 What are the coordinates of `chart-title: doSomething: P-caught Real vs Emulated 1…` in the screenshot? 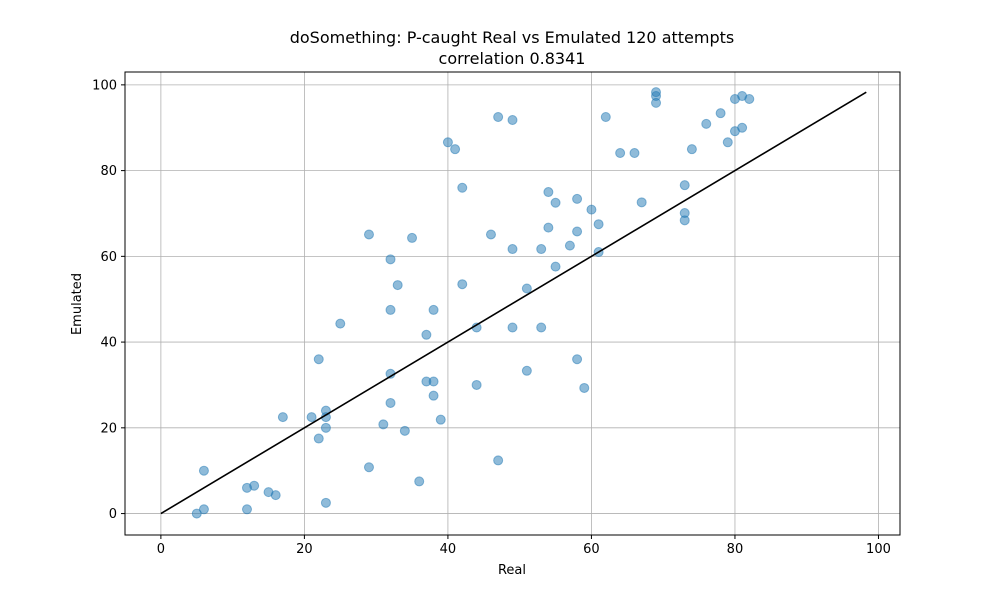 It's located at (512, 37).